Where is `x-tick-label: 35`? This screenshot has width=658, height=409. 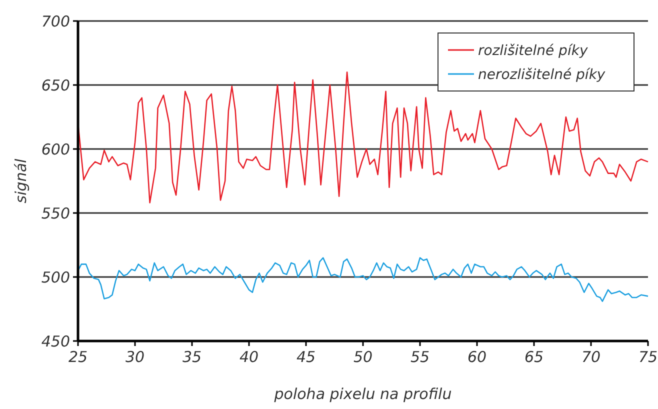
x-tick-label: 35 is located at coordinates (192, 357).